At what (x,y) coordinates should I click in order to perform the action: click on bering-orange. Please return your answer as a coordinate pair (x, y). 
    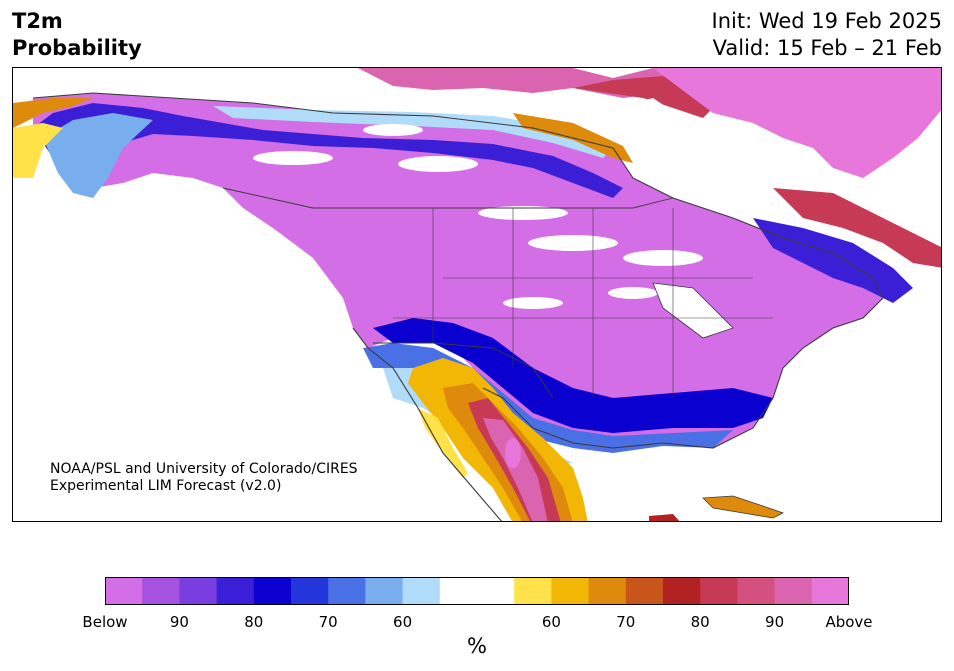
    Looking at the image, I should click on (53, 113).